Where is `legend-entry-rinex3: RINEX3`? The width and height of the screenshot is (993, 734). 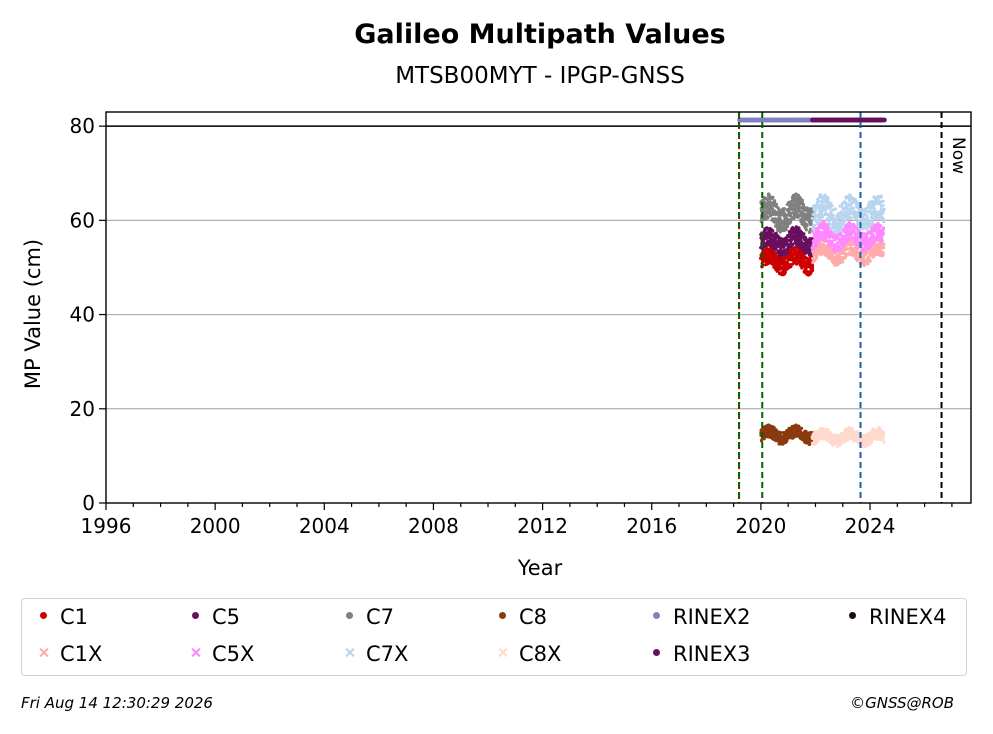 legend-entry-rinex3: RINEX3 is located at coordinates (702, 654).